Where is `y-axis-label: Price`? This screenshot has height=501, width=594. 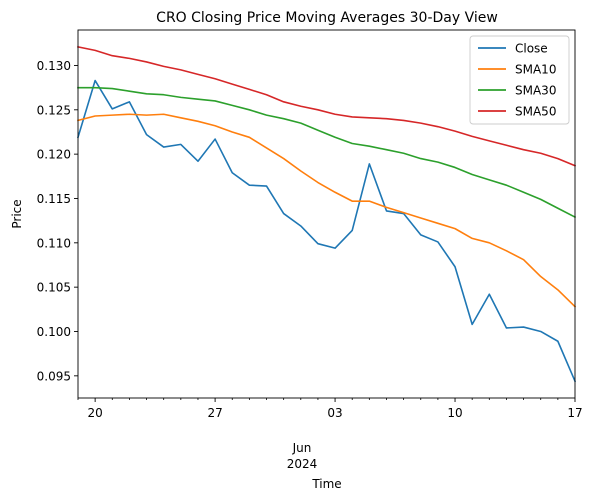 y-axis-label: Price is located at coordinates (17, 213).